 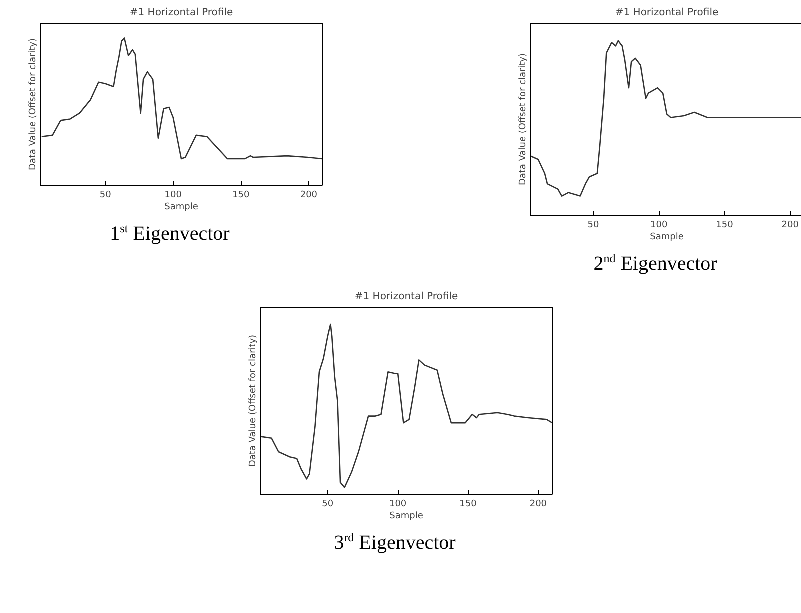 What do you see at coordinates (170, 233) in the screenshot?
I see `text: 1$^{st}$ Eigenvector` at bounding box center [170, 233].